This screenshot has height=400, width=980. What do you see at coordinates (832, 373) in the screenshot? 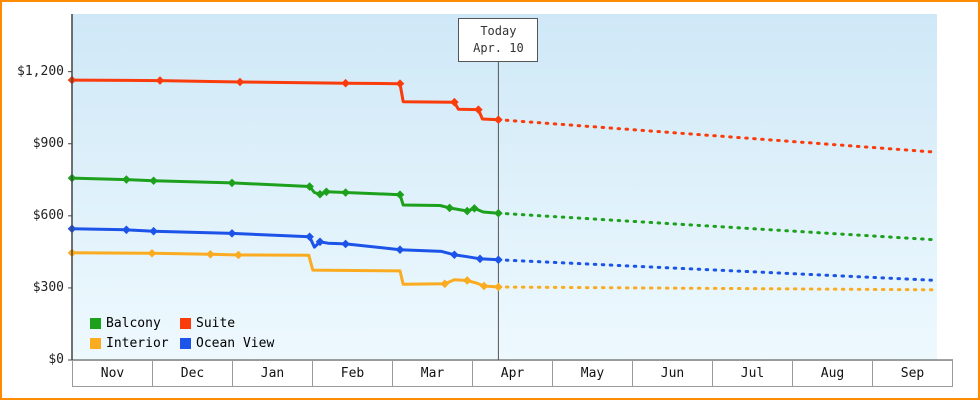
I see `month-cell-aug: Aug` at bounding box center [832, 373].